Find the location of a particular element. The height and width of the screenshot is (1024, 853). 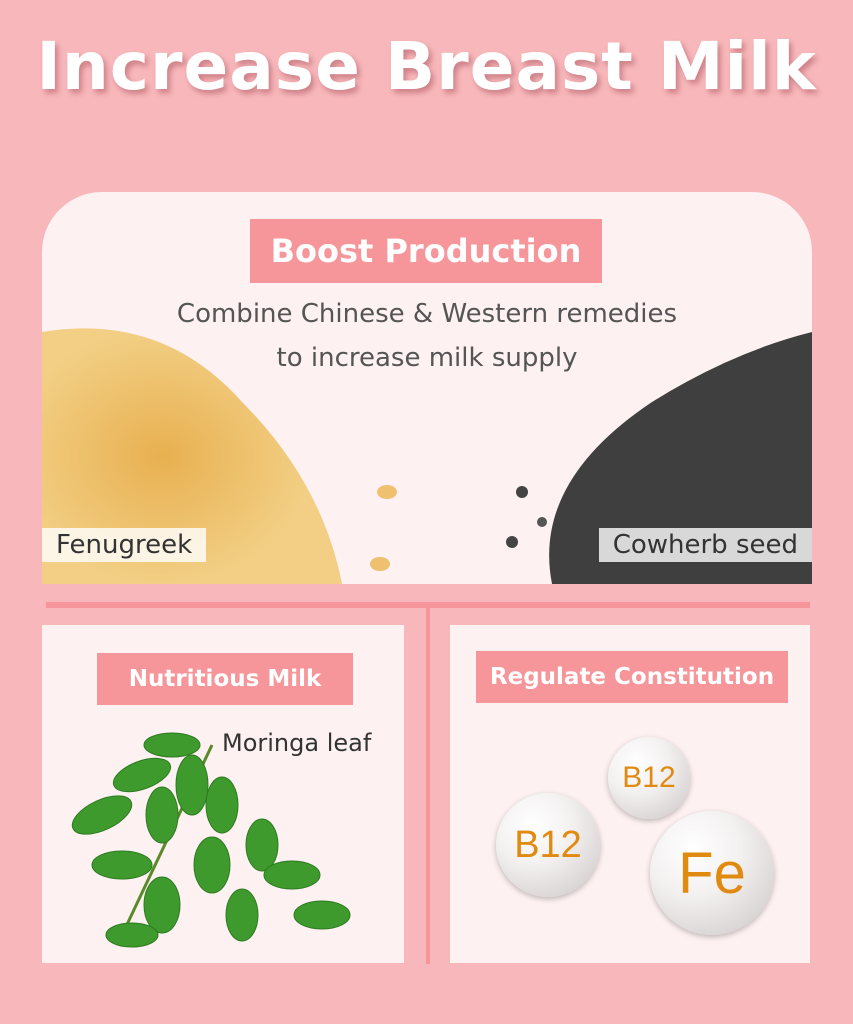

moringa-leaf-image is located at coordinates (211, 840).